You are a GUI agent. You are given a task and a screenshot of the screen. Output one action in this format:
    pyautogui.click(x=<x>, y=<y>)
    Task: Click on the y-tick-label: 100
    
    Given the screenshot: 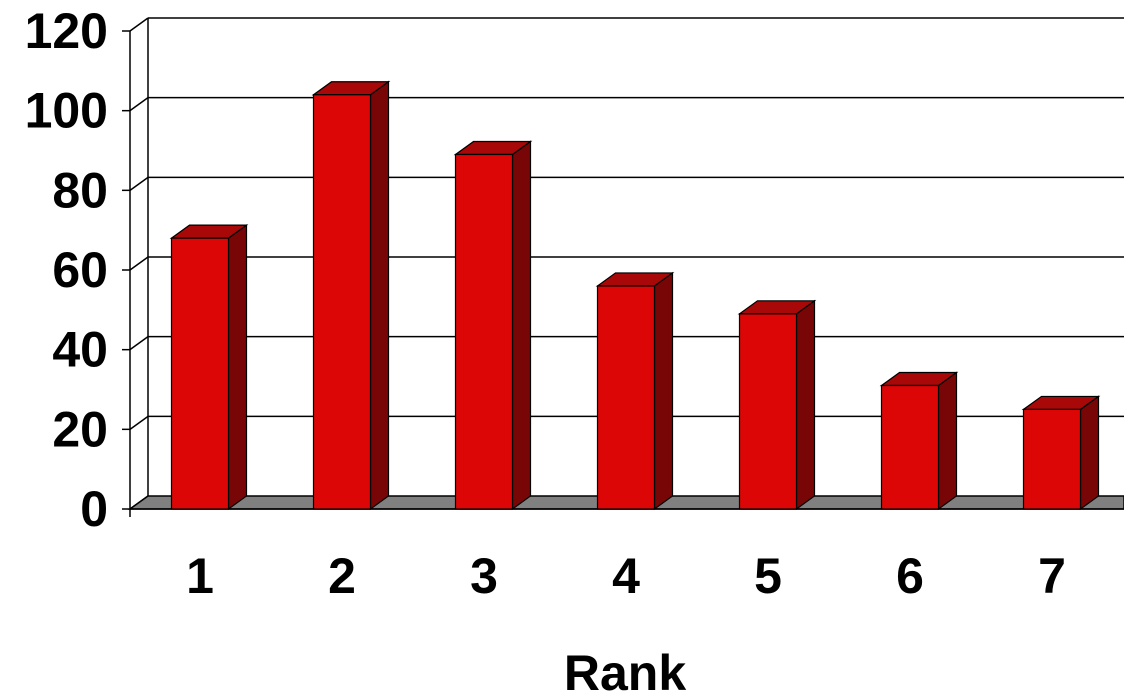 What is the action you would take?
    pyautogui.click(x=66, y=111)
    